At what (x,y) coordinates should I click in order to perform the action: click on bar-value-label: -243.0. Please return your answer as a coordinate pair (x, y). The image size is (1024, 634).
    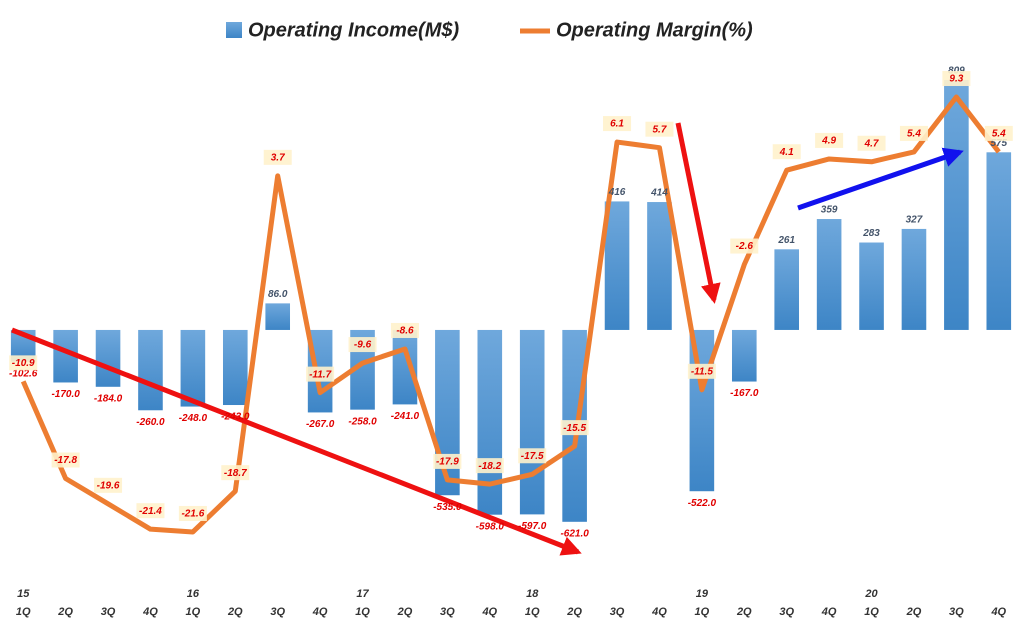
    Looking at the image, I should click on (235, 417).